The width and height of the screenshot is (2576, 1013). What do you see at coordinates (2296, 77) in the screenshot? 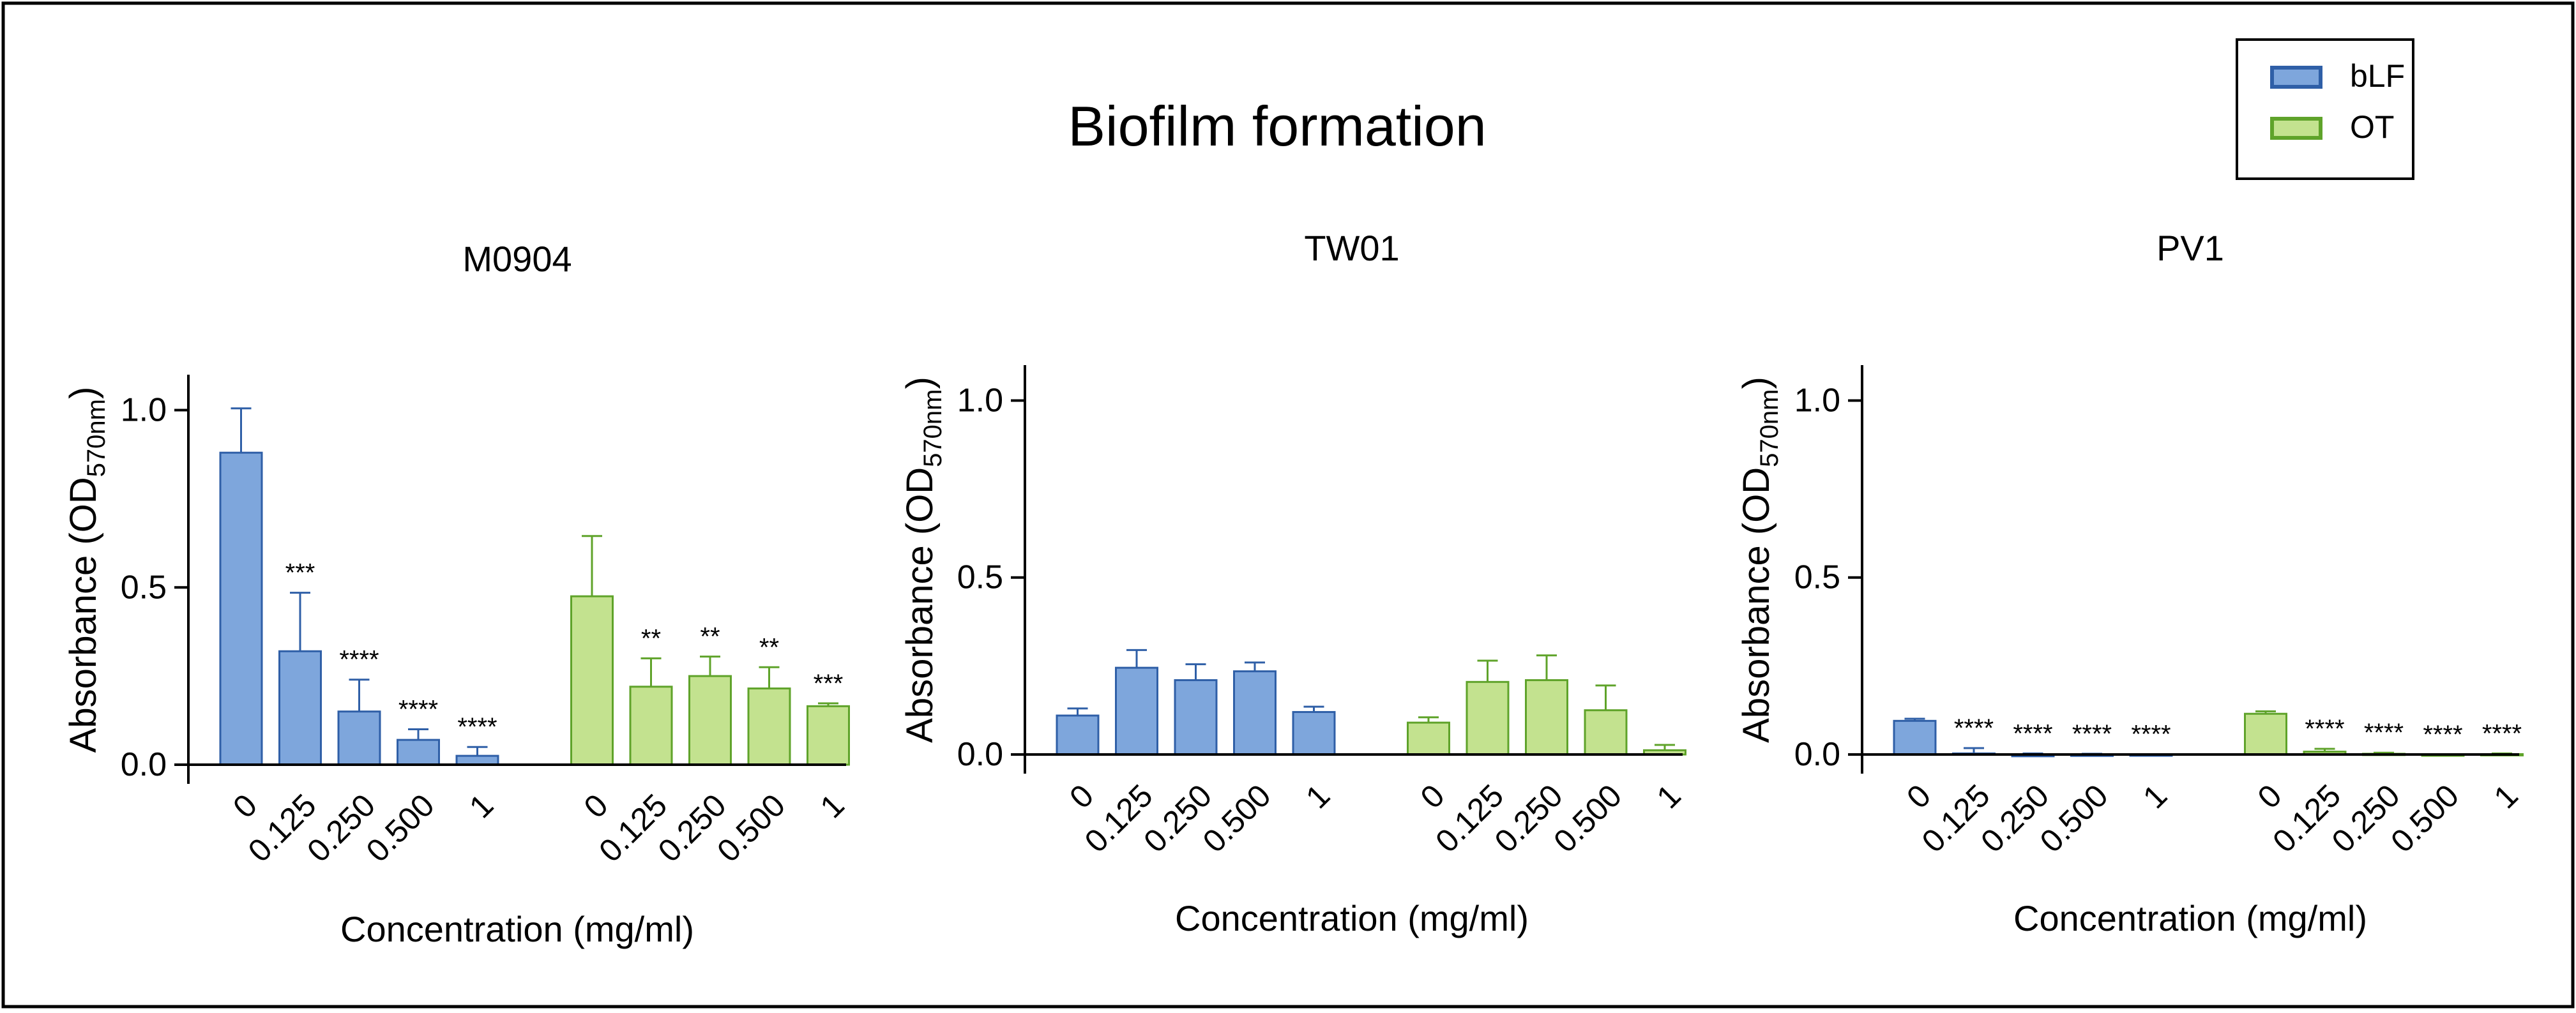
I see `legend-swatch-blf` at bounding box center [2296, 77].